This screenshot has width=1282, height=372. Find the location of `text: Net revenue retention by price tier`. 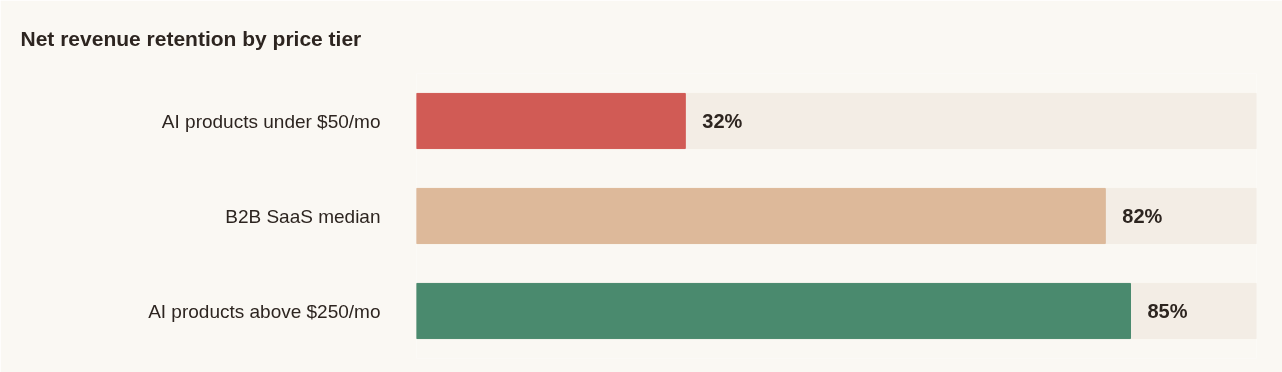

text: Net revenue retention by price tier is located at coordinates (191, 38).